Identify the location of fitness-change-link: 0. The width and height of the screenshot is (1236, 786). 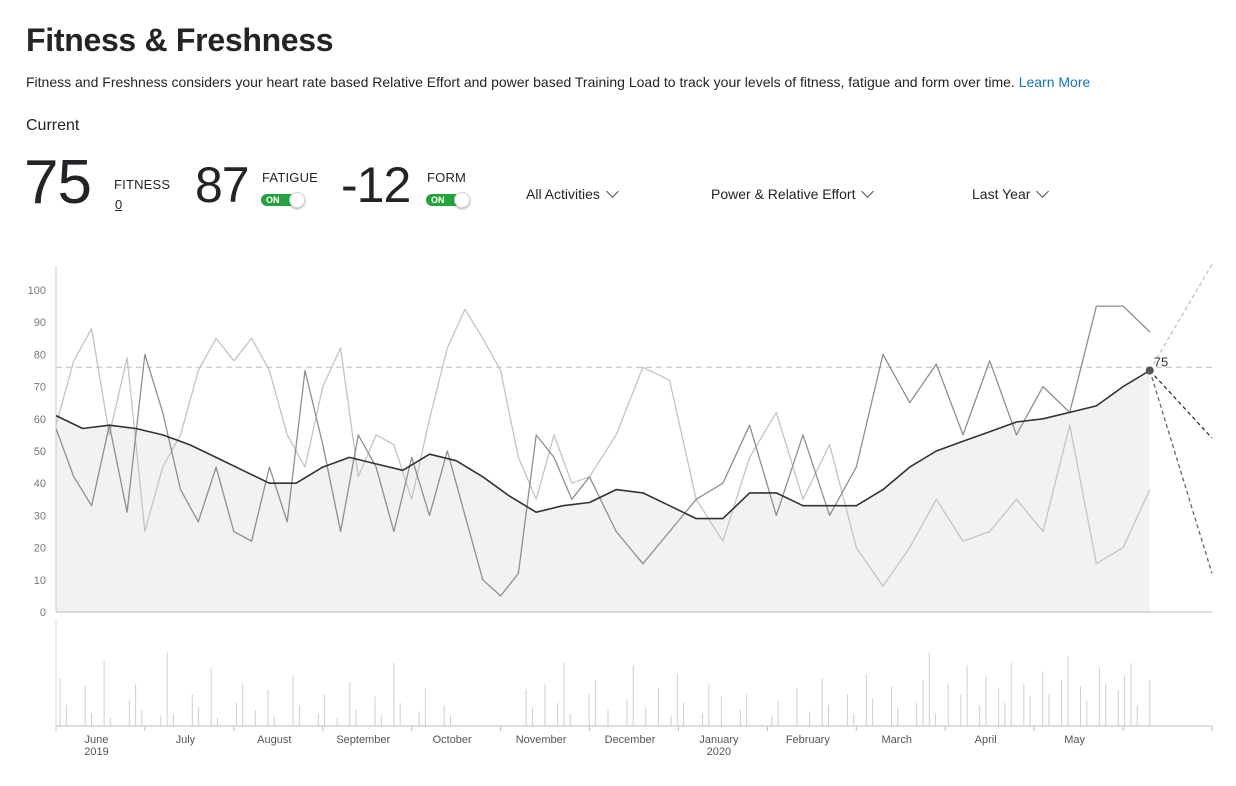
(119, 204).